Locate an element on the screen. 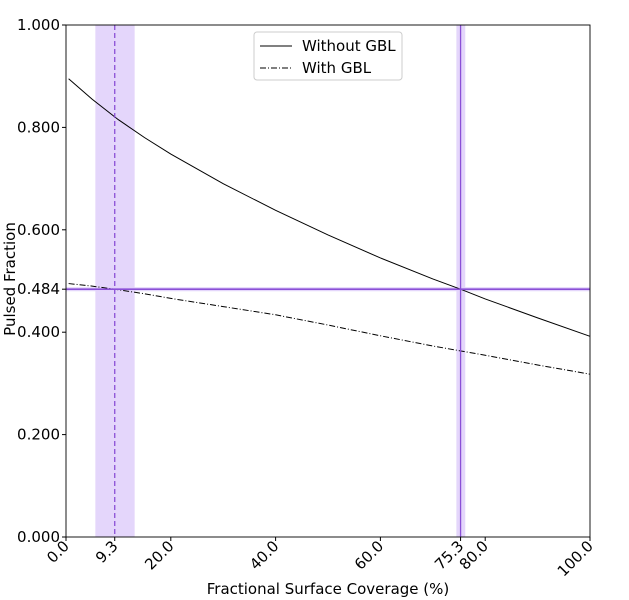 This screenshot has width=629, height=600. series-line-with-gbl is located at coordinates (329, 329).